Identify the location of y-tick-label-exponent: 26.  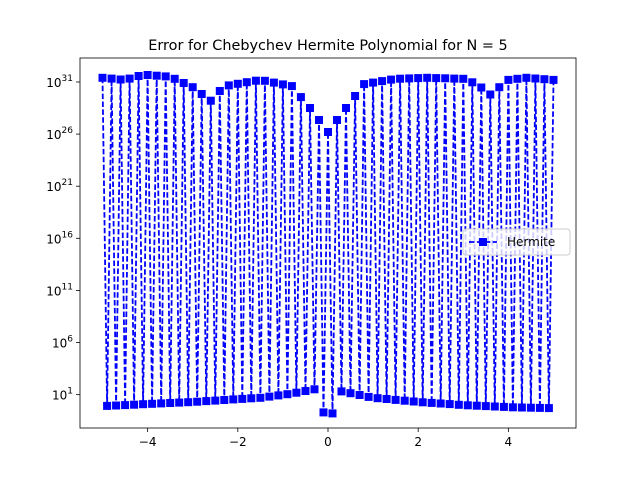
(68, 131).